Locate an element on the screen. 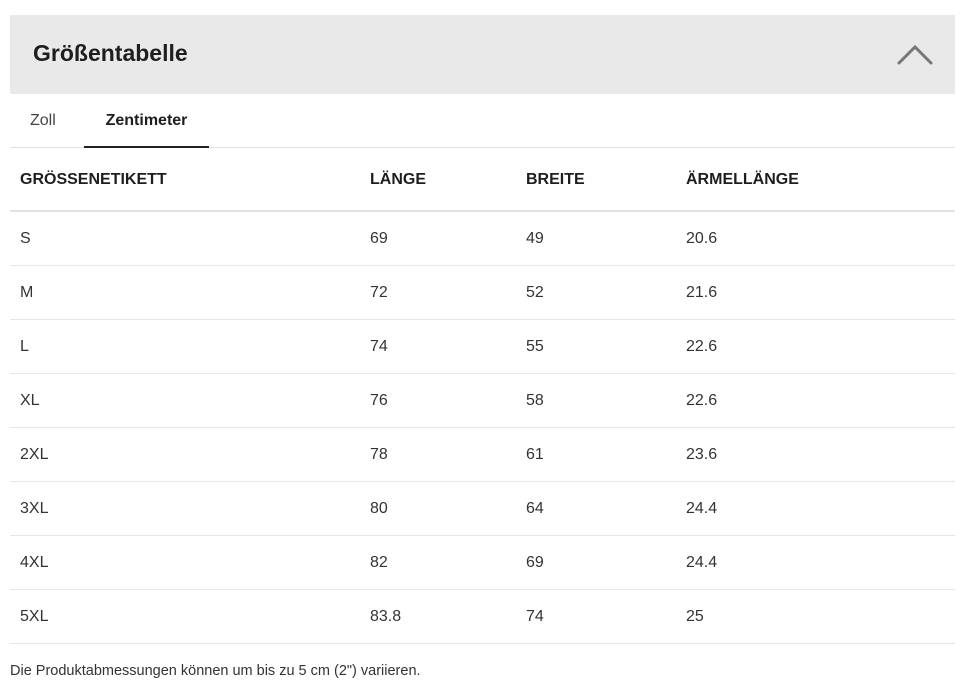 This screenshot has height=694, width=973. table-row: 4XL 82 69 24.4 is located at coordinates (482, 562).